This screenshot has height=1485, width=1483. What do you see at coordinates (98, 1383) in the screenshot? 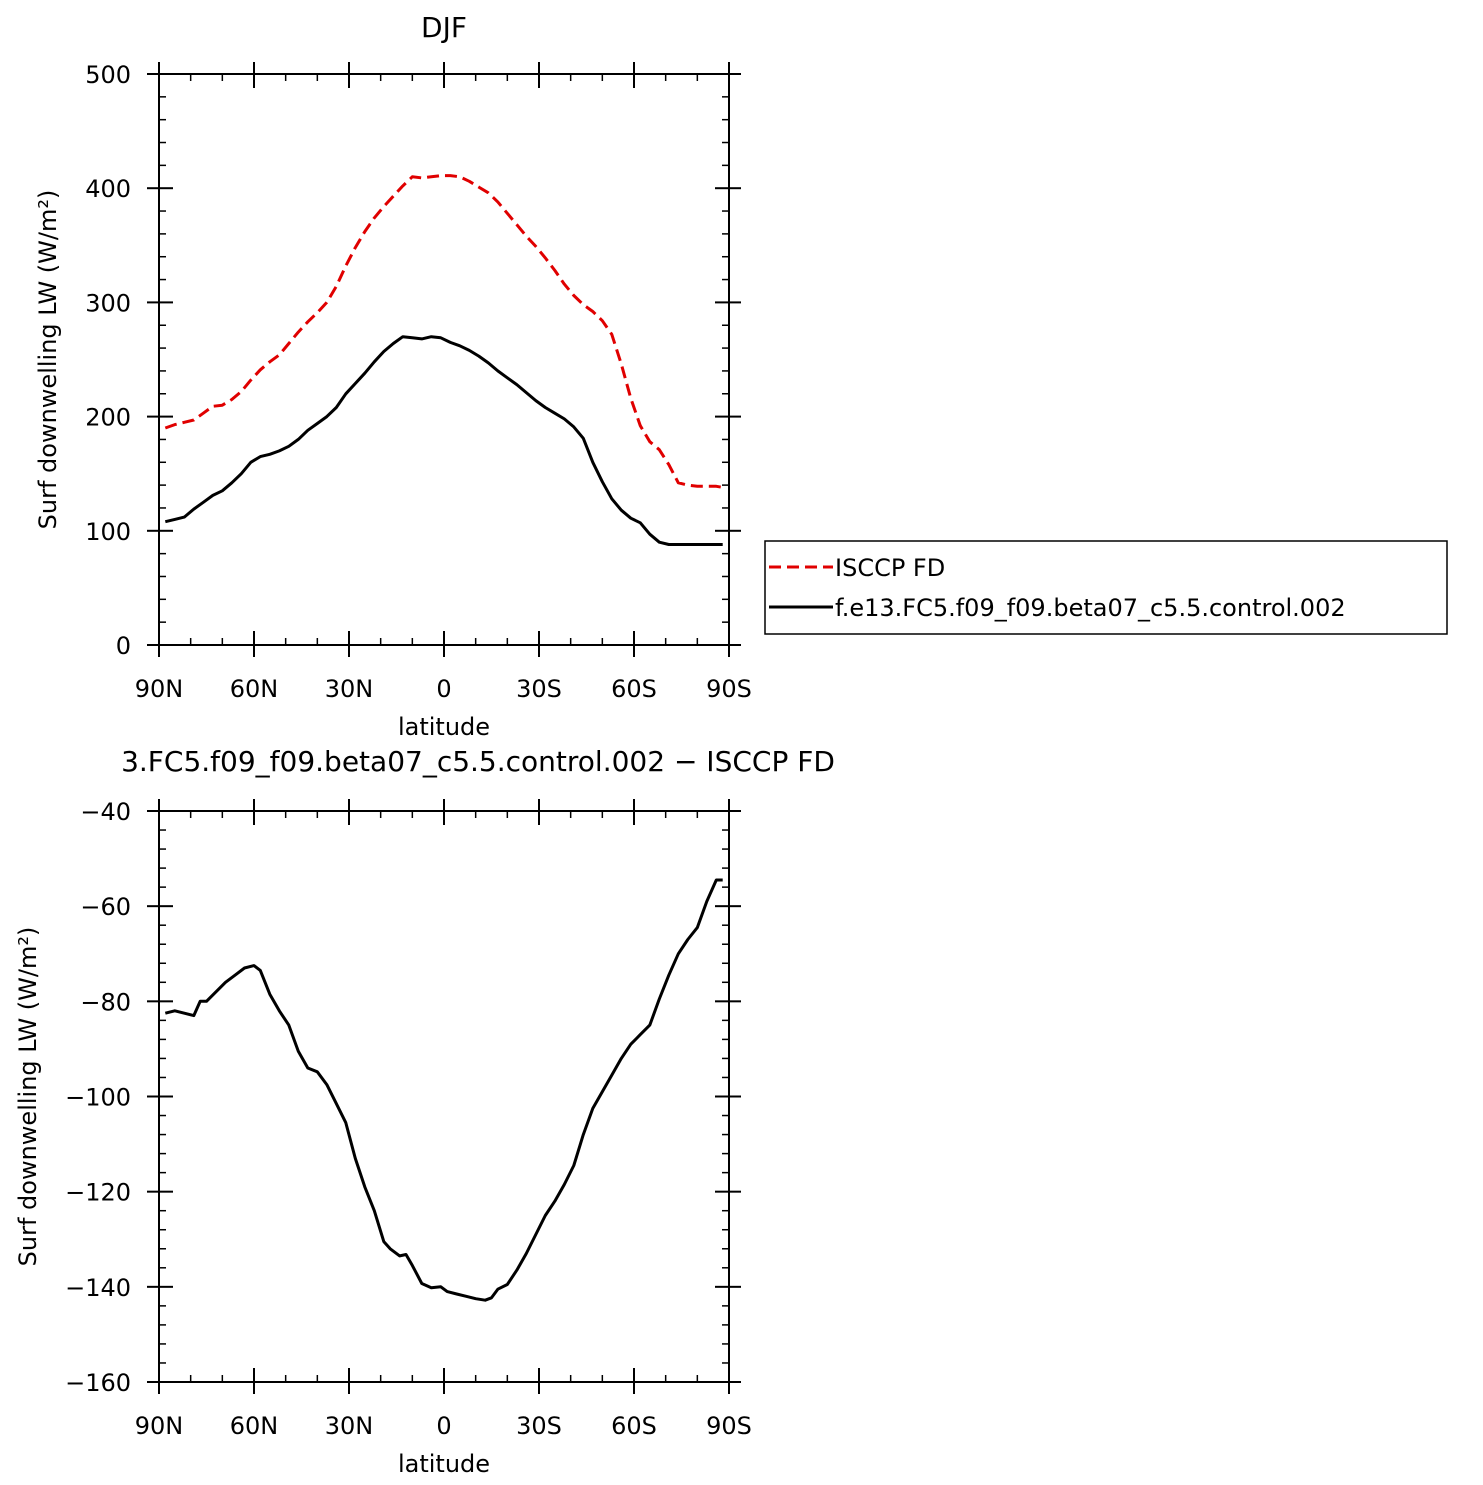
I see `y-tick-label: −160` at bounding box center [98, 1383].